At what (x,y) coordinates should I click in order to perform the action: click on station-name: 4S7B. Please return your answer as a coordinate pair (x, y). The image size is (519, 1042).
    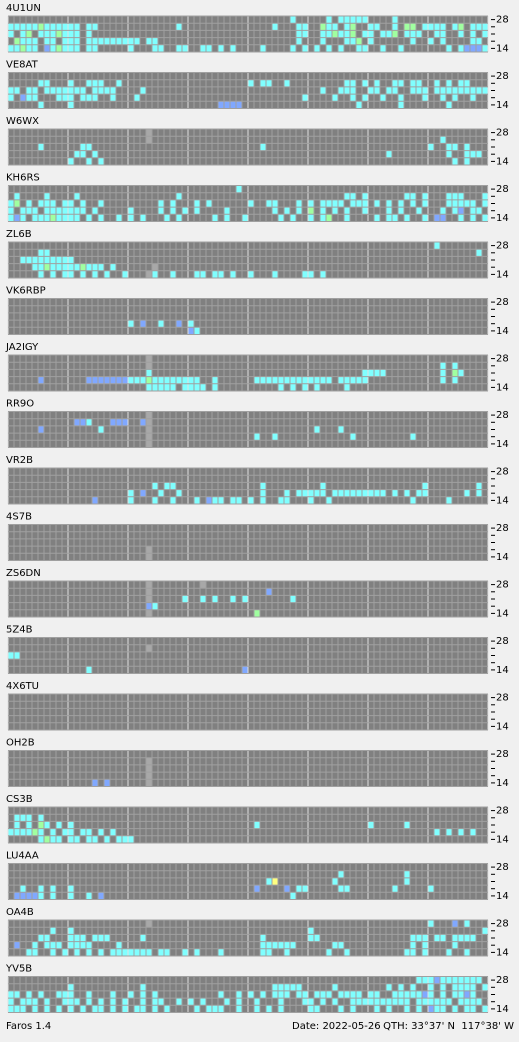
    Looking at the image, I should click on (19, 517).